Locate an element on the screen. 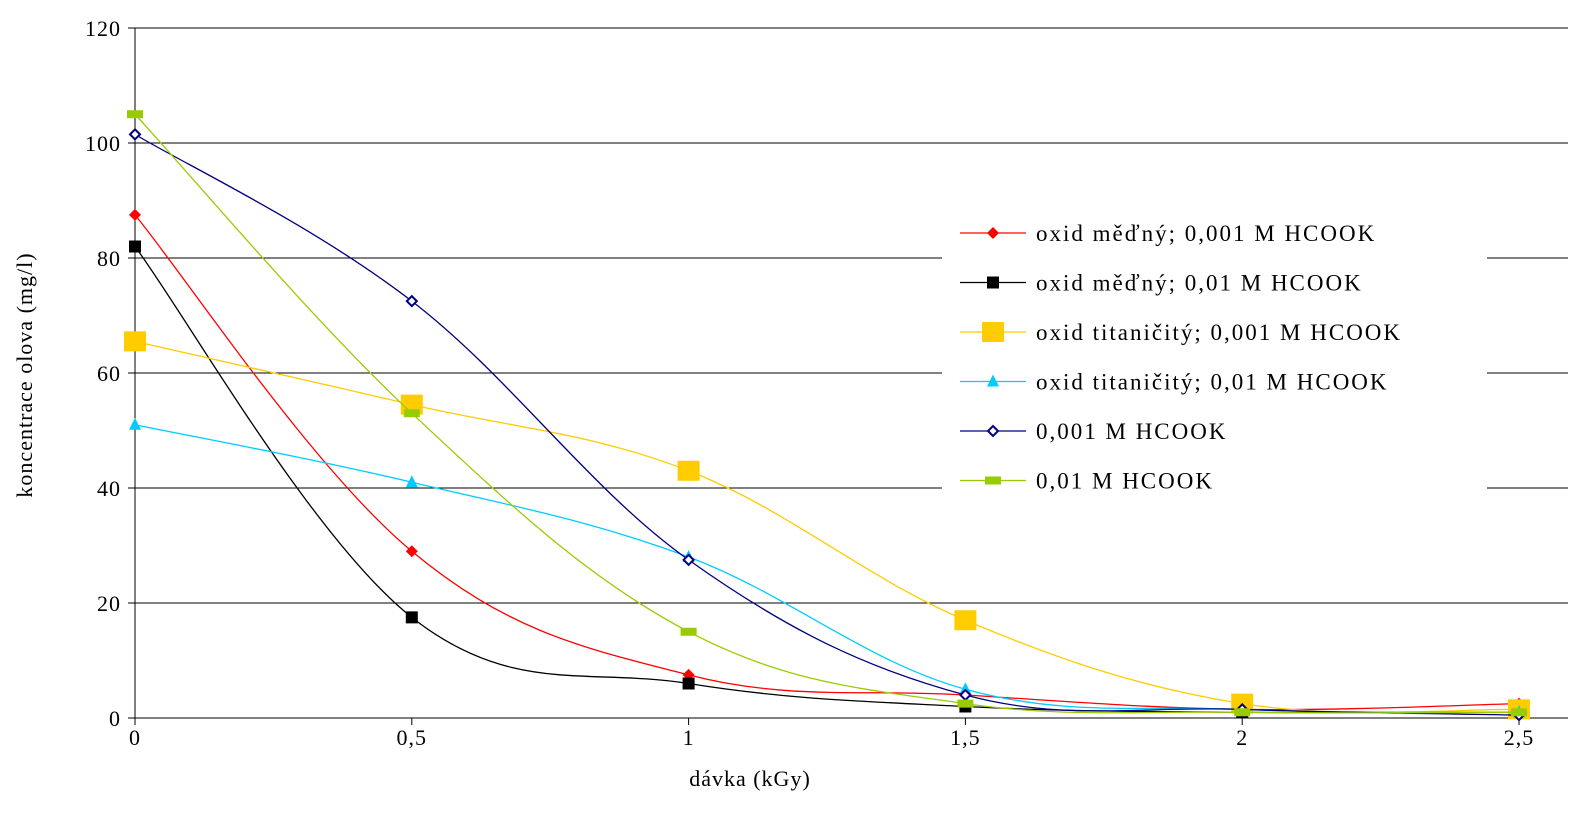  x-axis-label: dávka (kGy) is located at coordinates (750, 778).